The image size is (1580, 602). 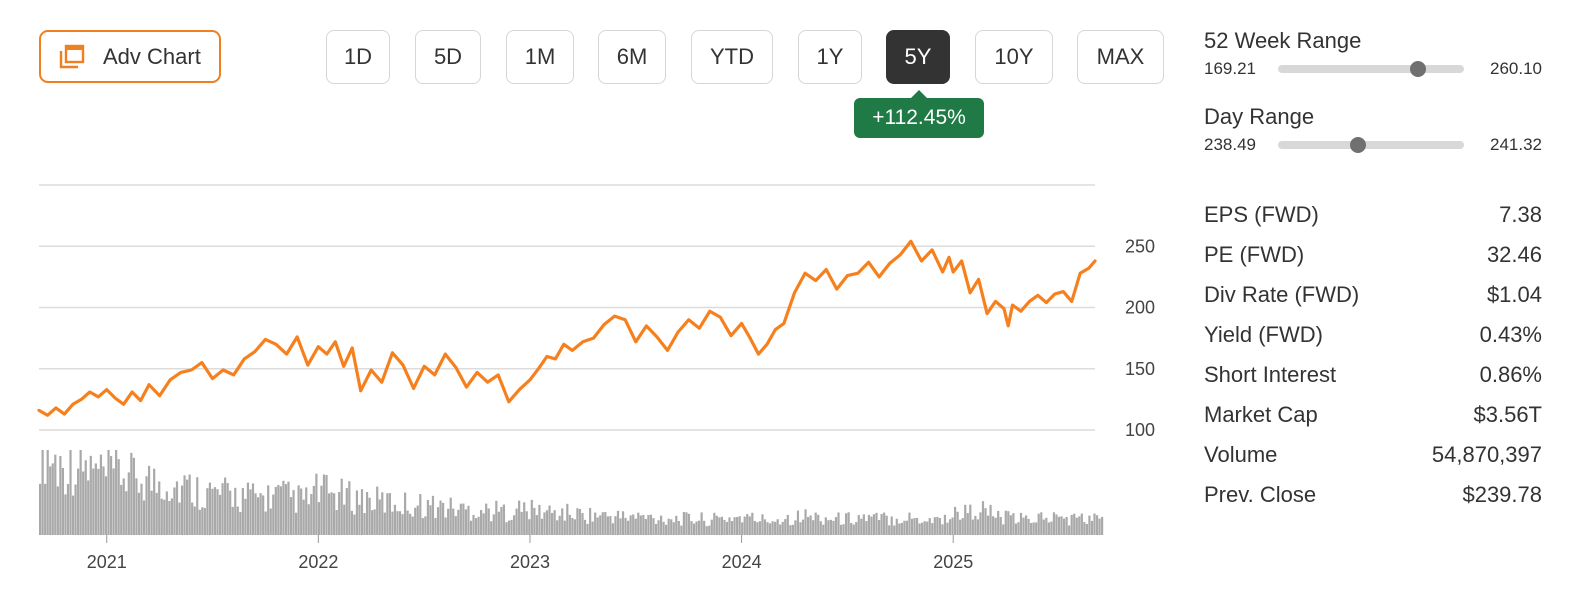 What do you see at coordinates (1417, 69) in the screenshot?
I see `week52-marker` at bounding box center [1417, 69].